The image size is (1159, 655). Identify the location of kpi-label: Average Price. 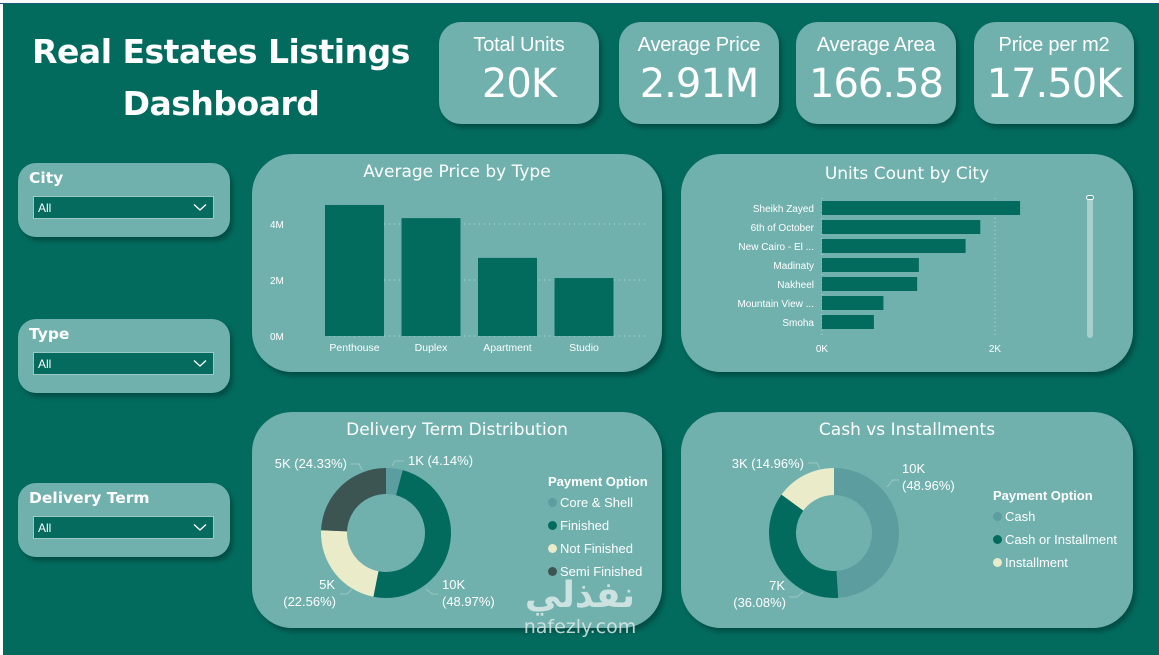
(699, 45).